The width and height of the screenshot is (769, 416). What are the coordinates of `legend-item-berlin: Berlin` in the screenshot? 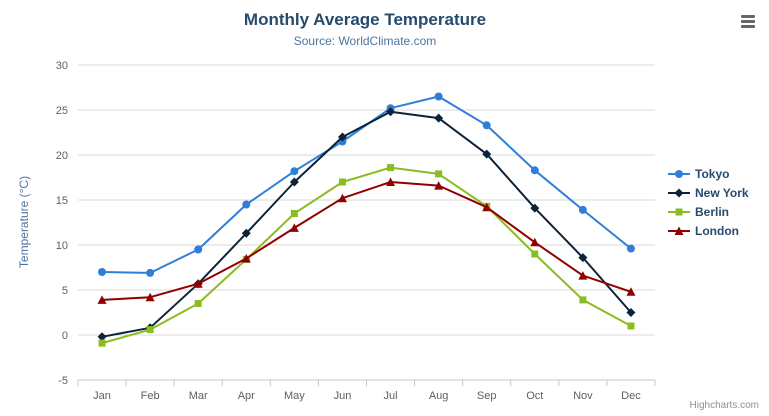 It's located at (718, 212).